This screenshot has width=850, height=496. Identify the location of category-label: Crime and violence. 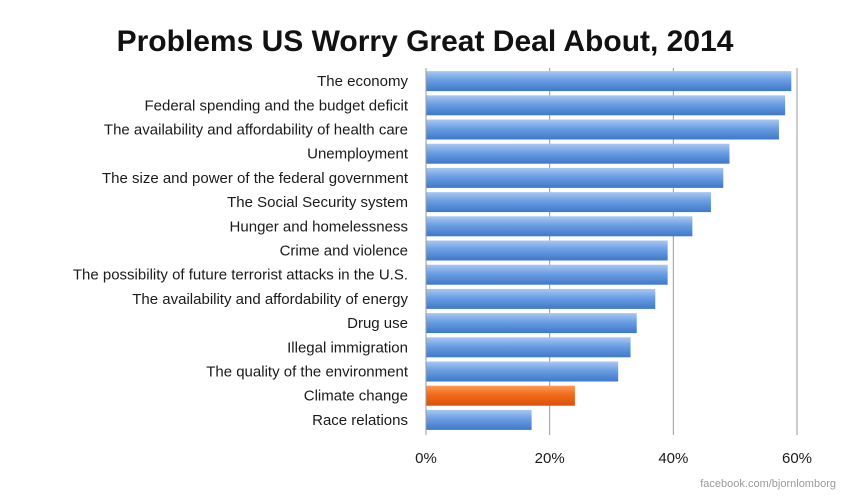
(344, 251).